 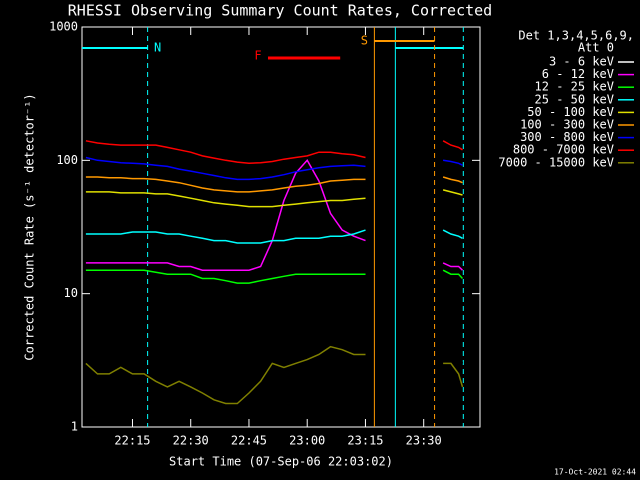 What do you see at coordinates (364, 41) in the screenshot?
I see `flag-label: S` at bounding box center [364, 41].